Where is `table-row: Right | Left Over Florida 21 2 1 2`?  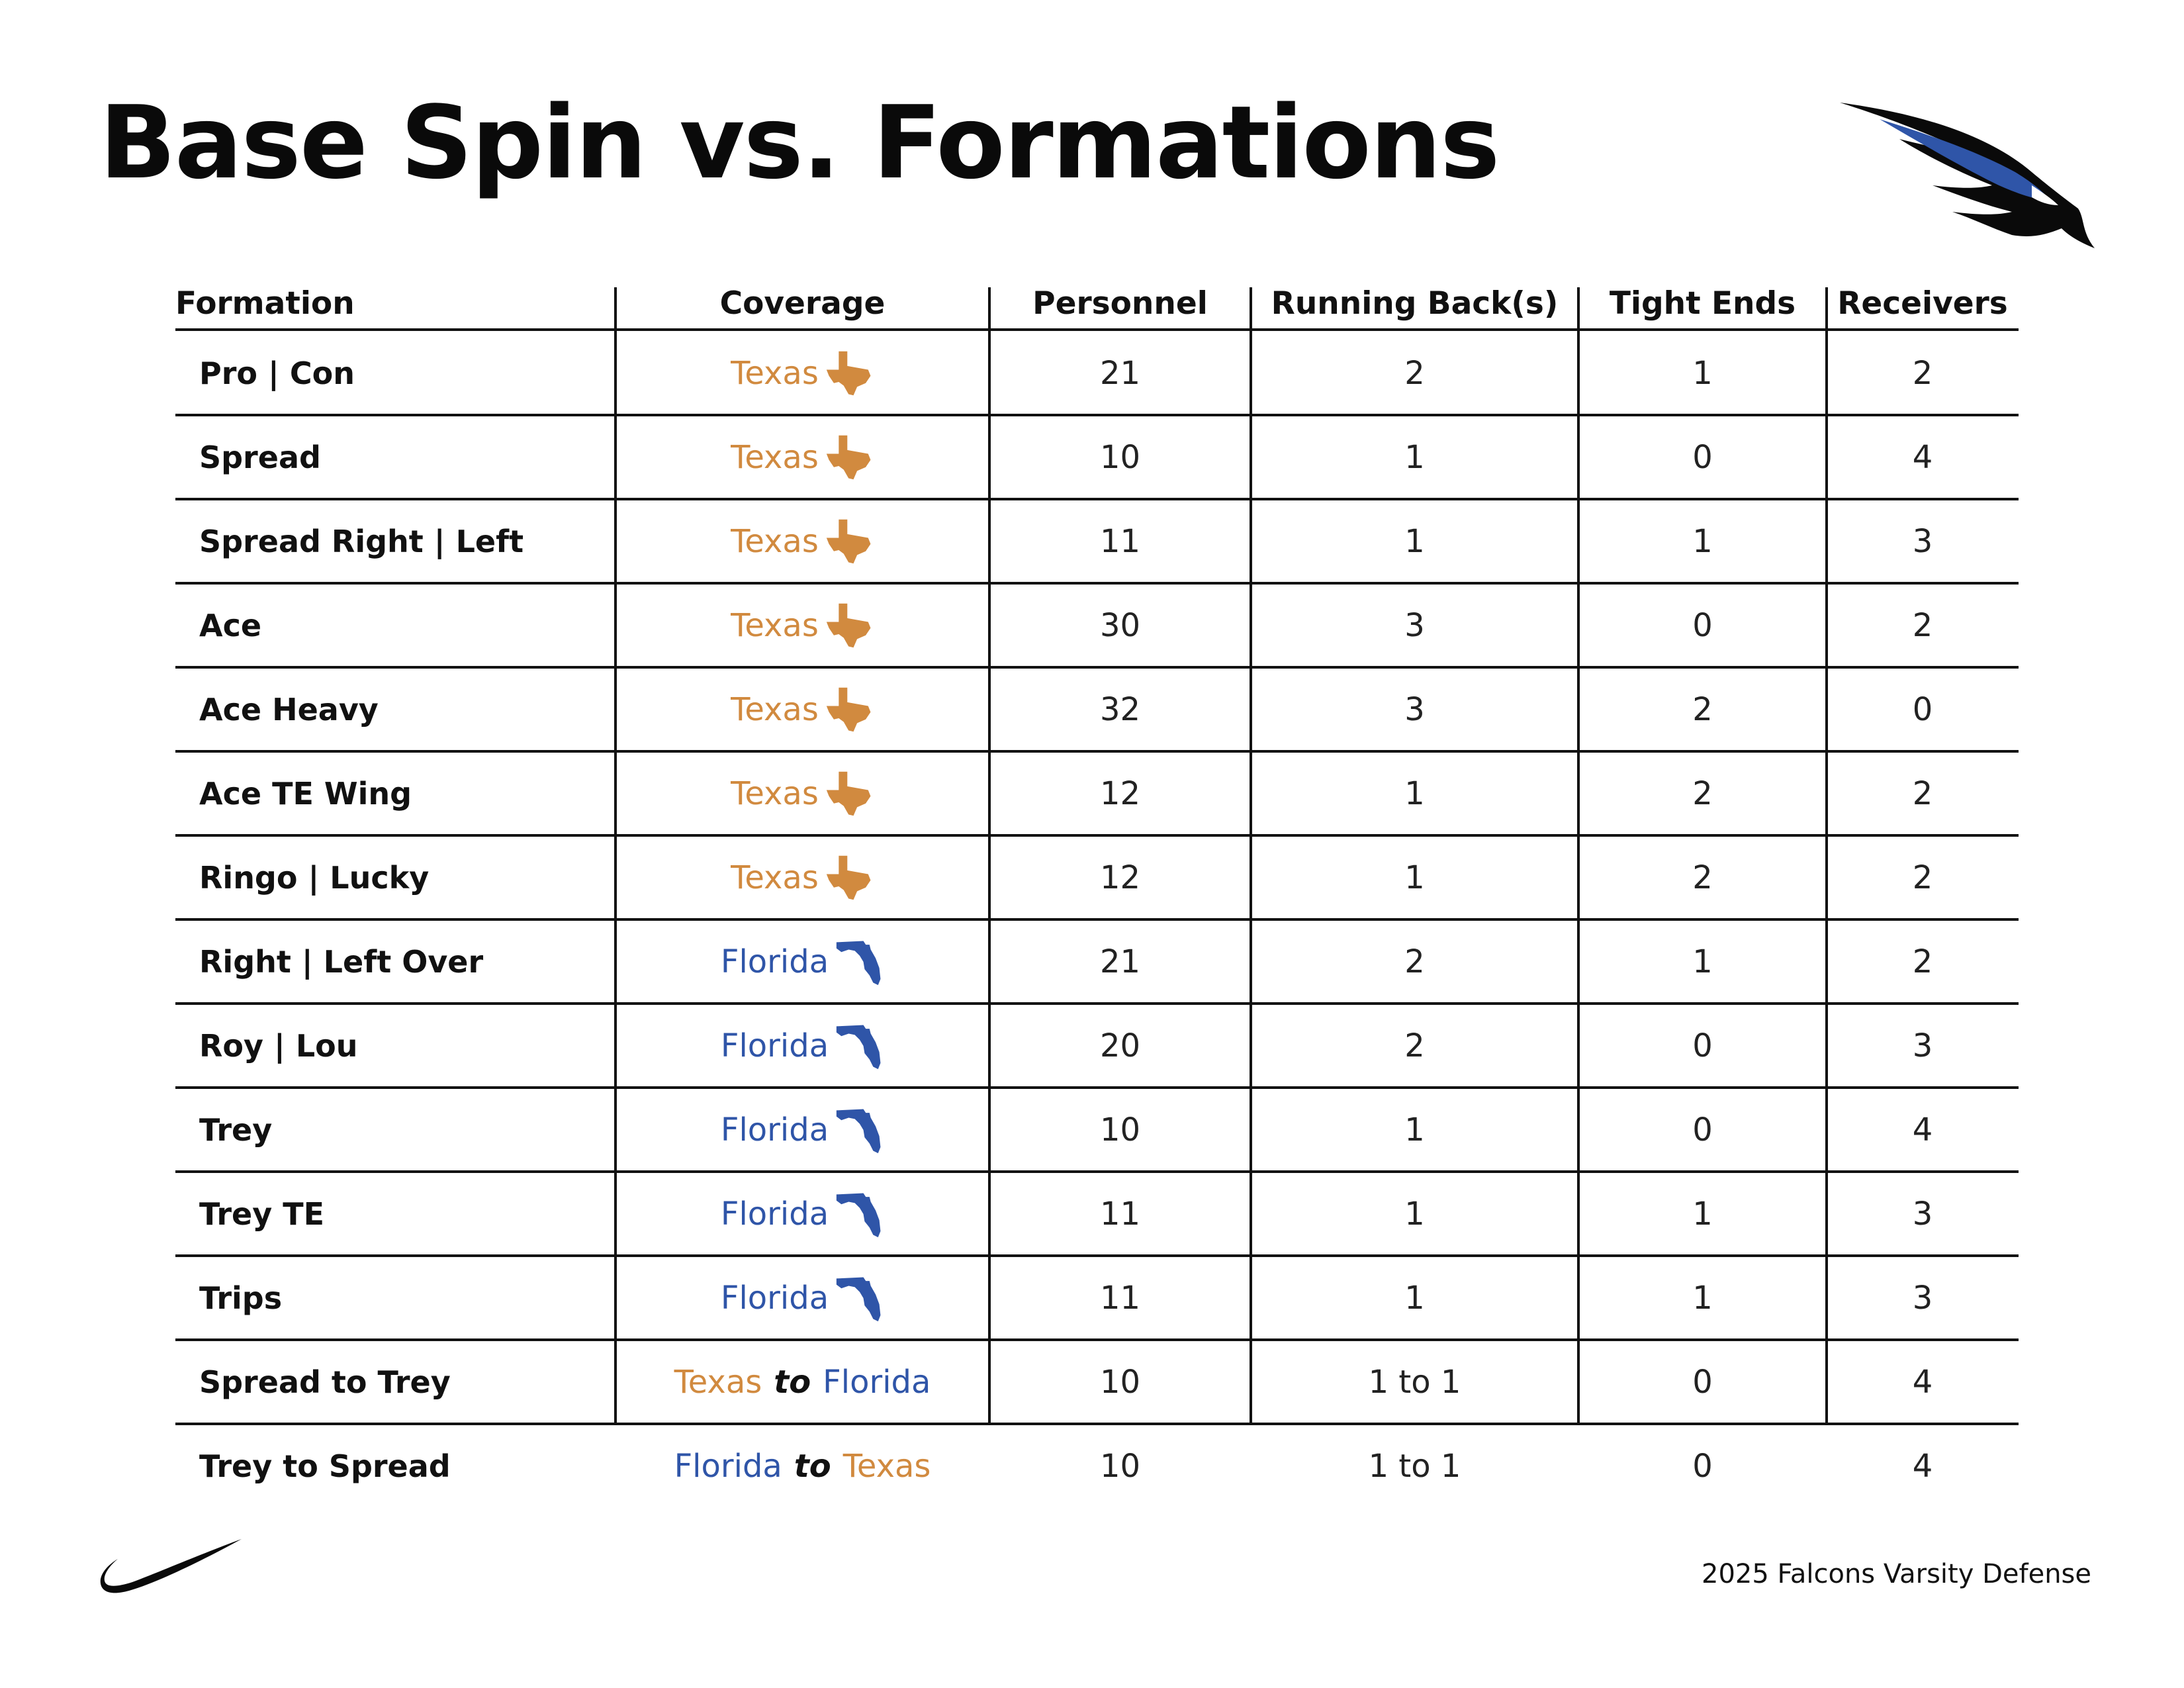
table-row: Right | Left Over Florida 21 2 1 2 is located at coordinates (1097, 961).